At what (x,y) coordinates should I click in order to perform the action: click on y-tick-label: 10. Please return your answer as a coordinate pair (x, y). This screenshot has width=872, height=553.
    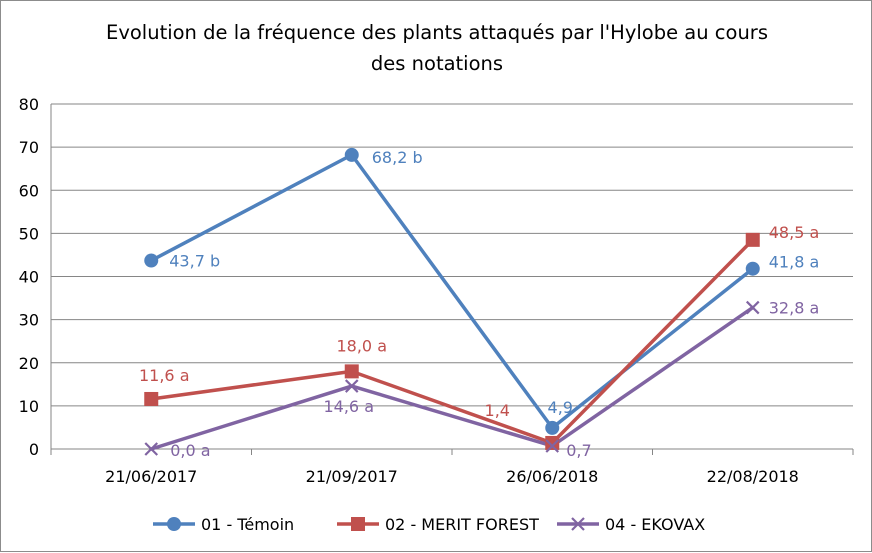
    Looking at the image, I should click on (29, 406).